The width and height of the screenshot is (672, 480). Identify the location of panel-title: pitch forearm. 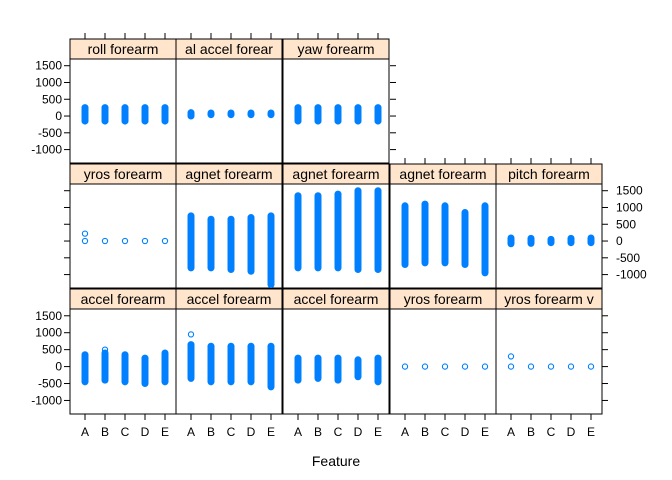
(549, 174).